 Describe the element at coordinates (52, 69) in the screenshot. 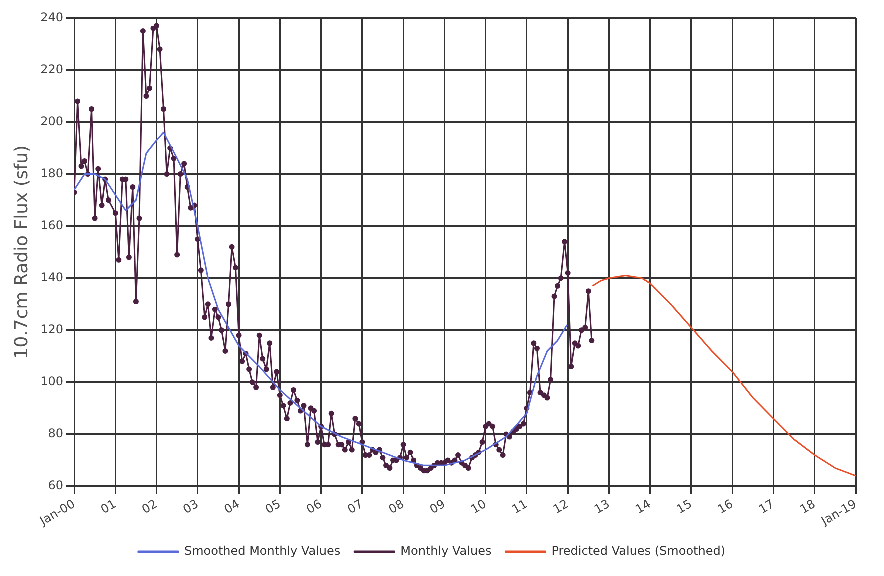

I see `y-tick-label: 220` at that location.